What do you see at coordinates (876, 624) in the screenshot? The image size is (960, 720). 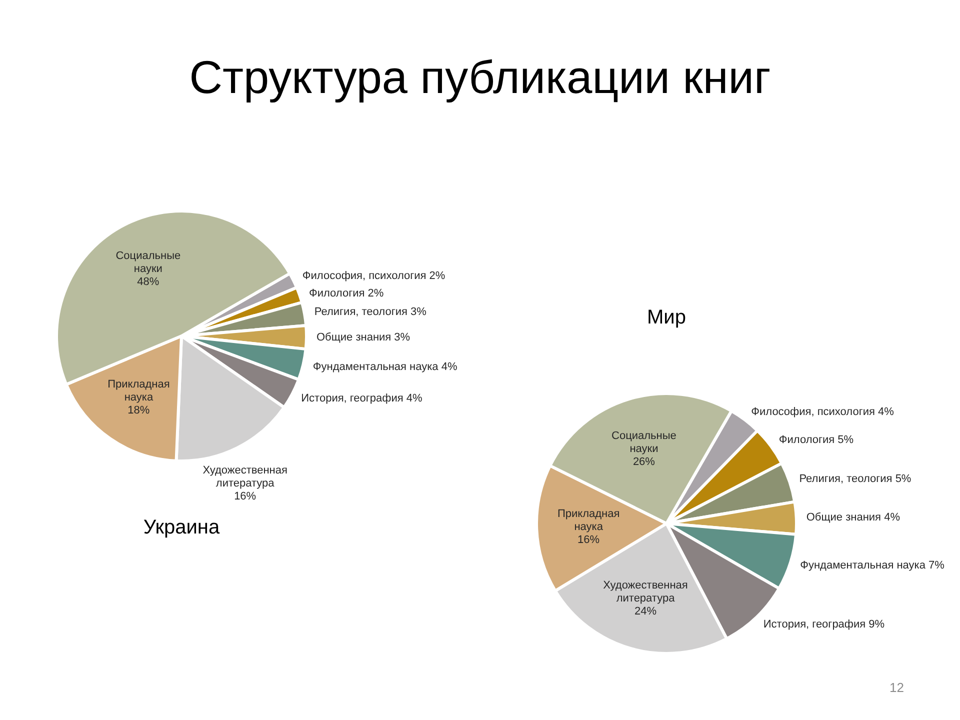 I see `data-label: 9%` at bounding box center [876, 624].